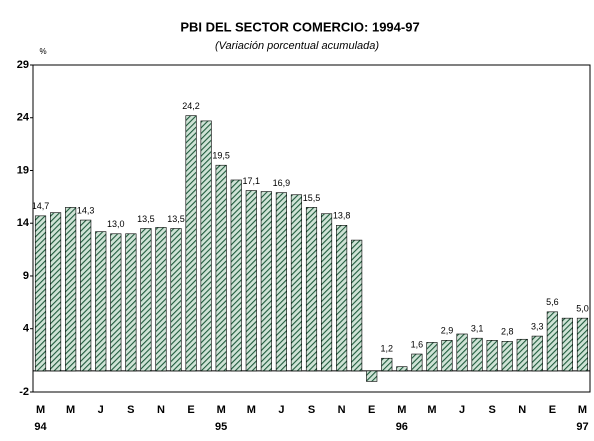 This screenshot has height=441, width=594. I want to click on value-label: 17,1, so click(252, 181).